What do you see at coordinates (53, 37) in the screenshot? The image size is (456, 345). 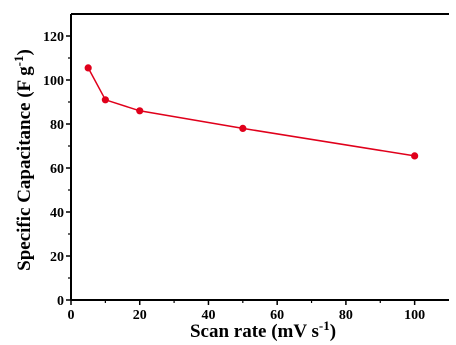 I see `y-tick-label: 120` at bounding box center [53, 37].